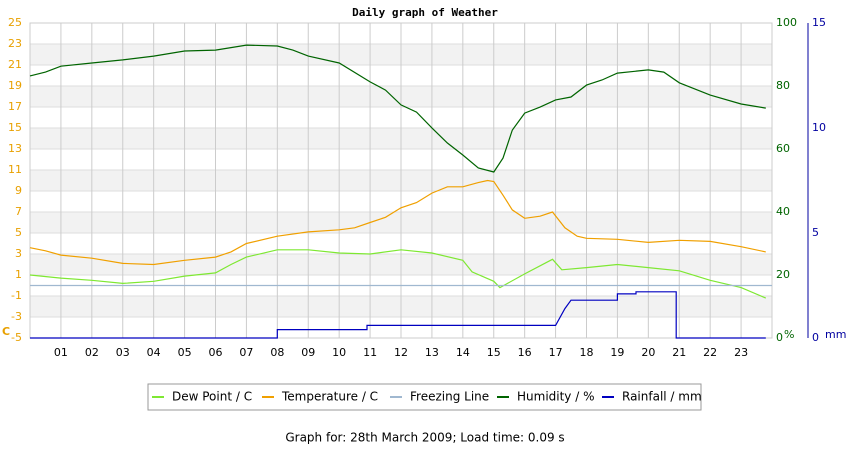 This screenshot has height=454, width=850. I want to click on legend-label: Temperature / C, so click(329, 397).